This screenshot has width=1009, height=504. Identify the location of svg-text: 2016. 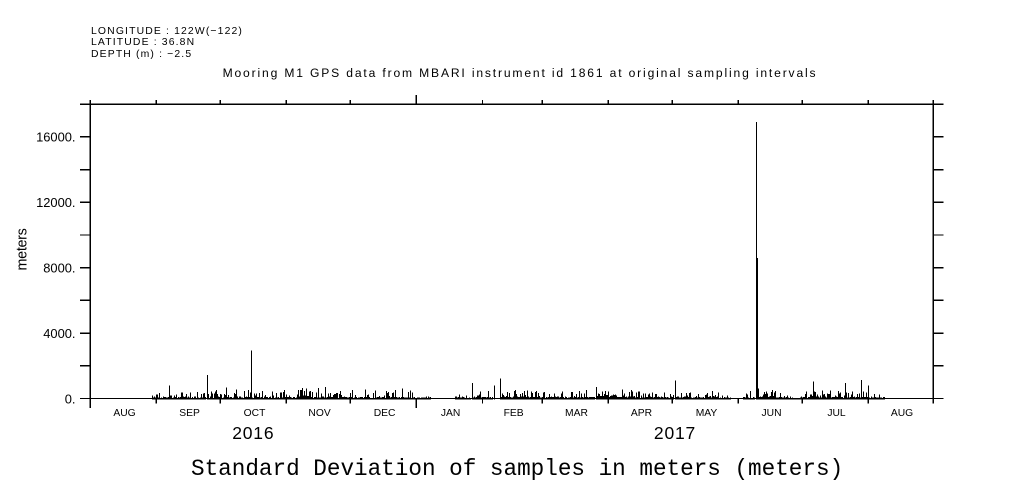
(253, 433).